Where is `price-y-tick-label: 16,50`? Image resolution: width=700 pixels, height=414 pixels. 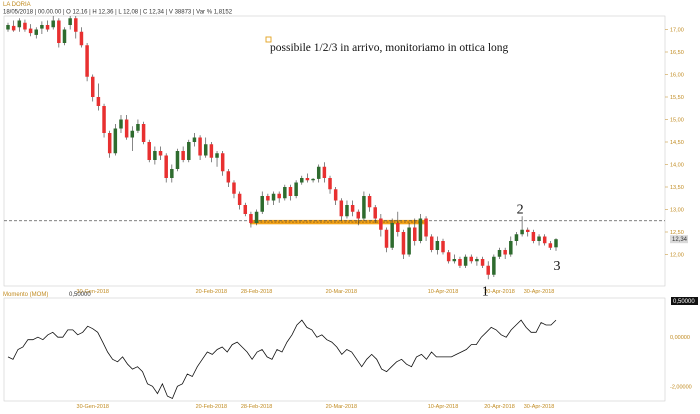
price-y-tick-label: 16,50 is located at coordinates (677, 53).